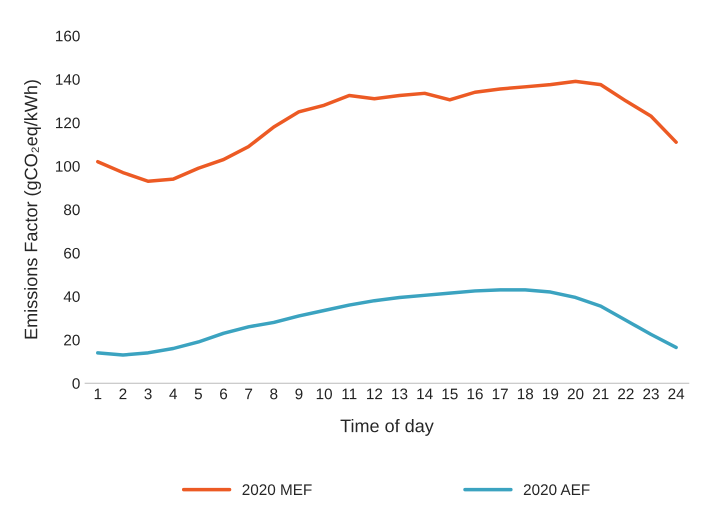 The image size is (710, 511). Describe the element at coordinates (298, 394) in the screenshot. I see `x-tick-label: 9` at that location.